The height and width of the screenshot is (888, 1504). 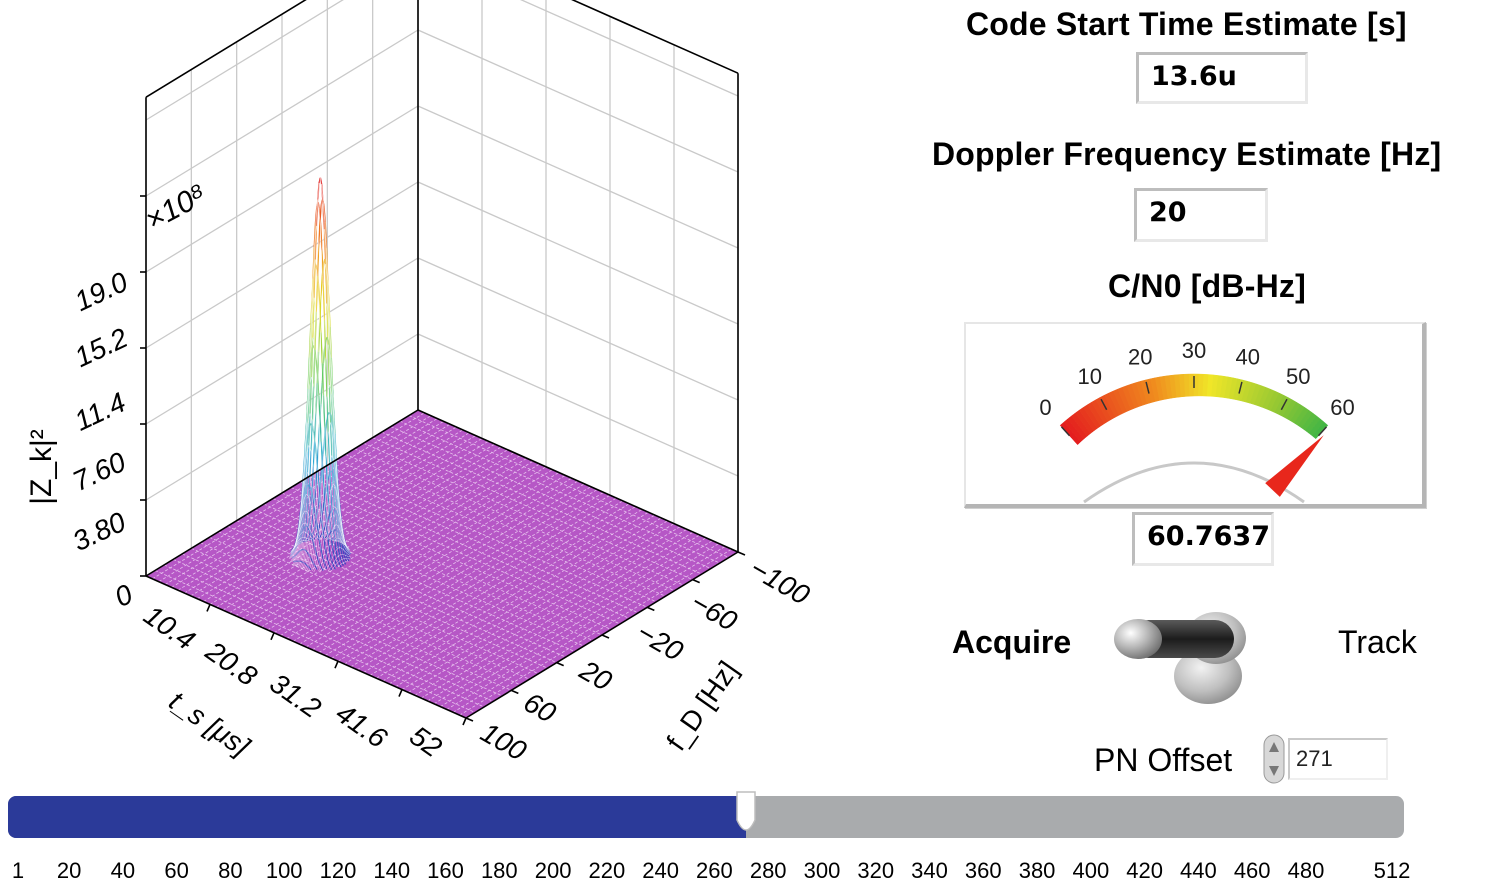 I want to click on track-label: Track, so click(x=1377, y=642).